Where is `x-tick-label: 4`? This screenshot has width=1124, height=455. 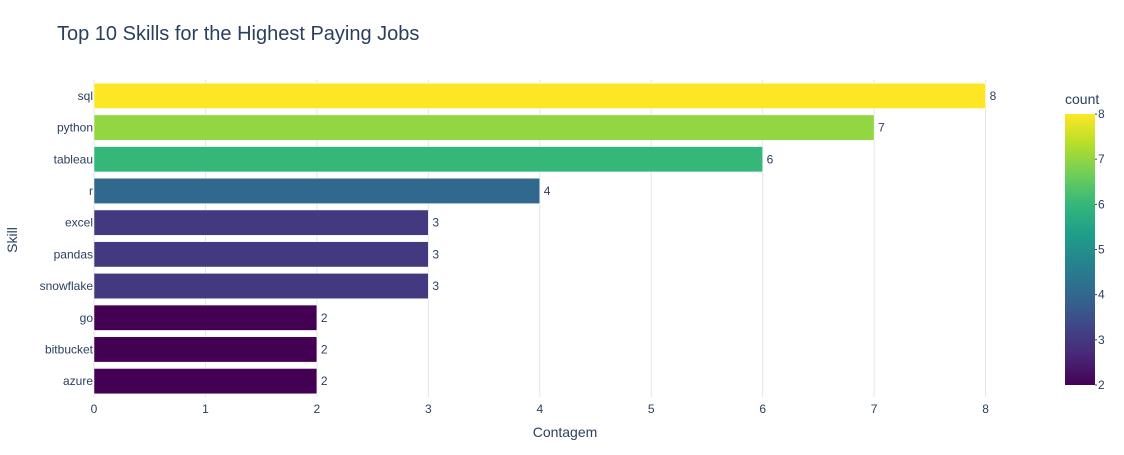
x-tick-label: 4 is located at coordinates (539, 409).